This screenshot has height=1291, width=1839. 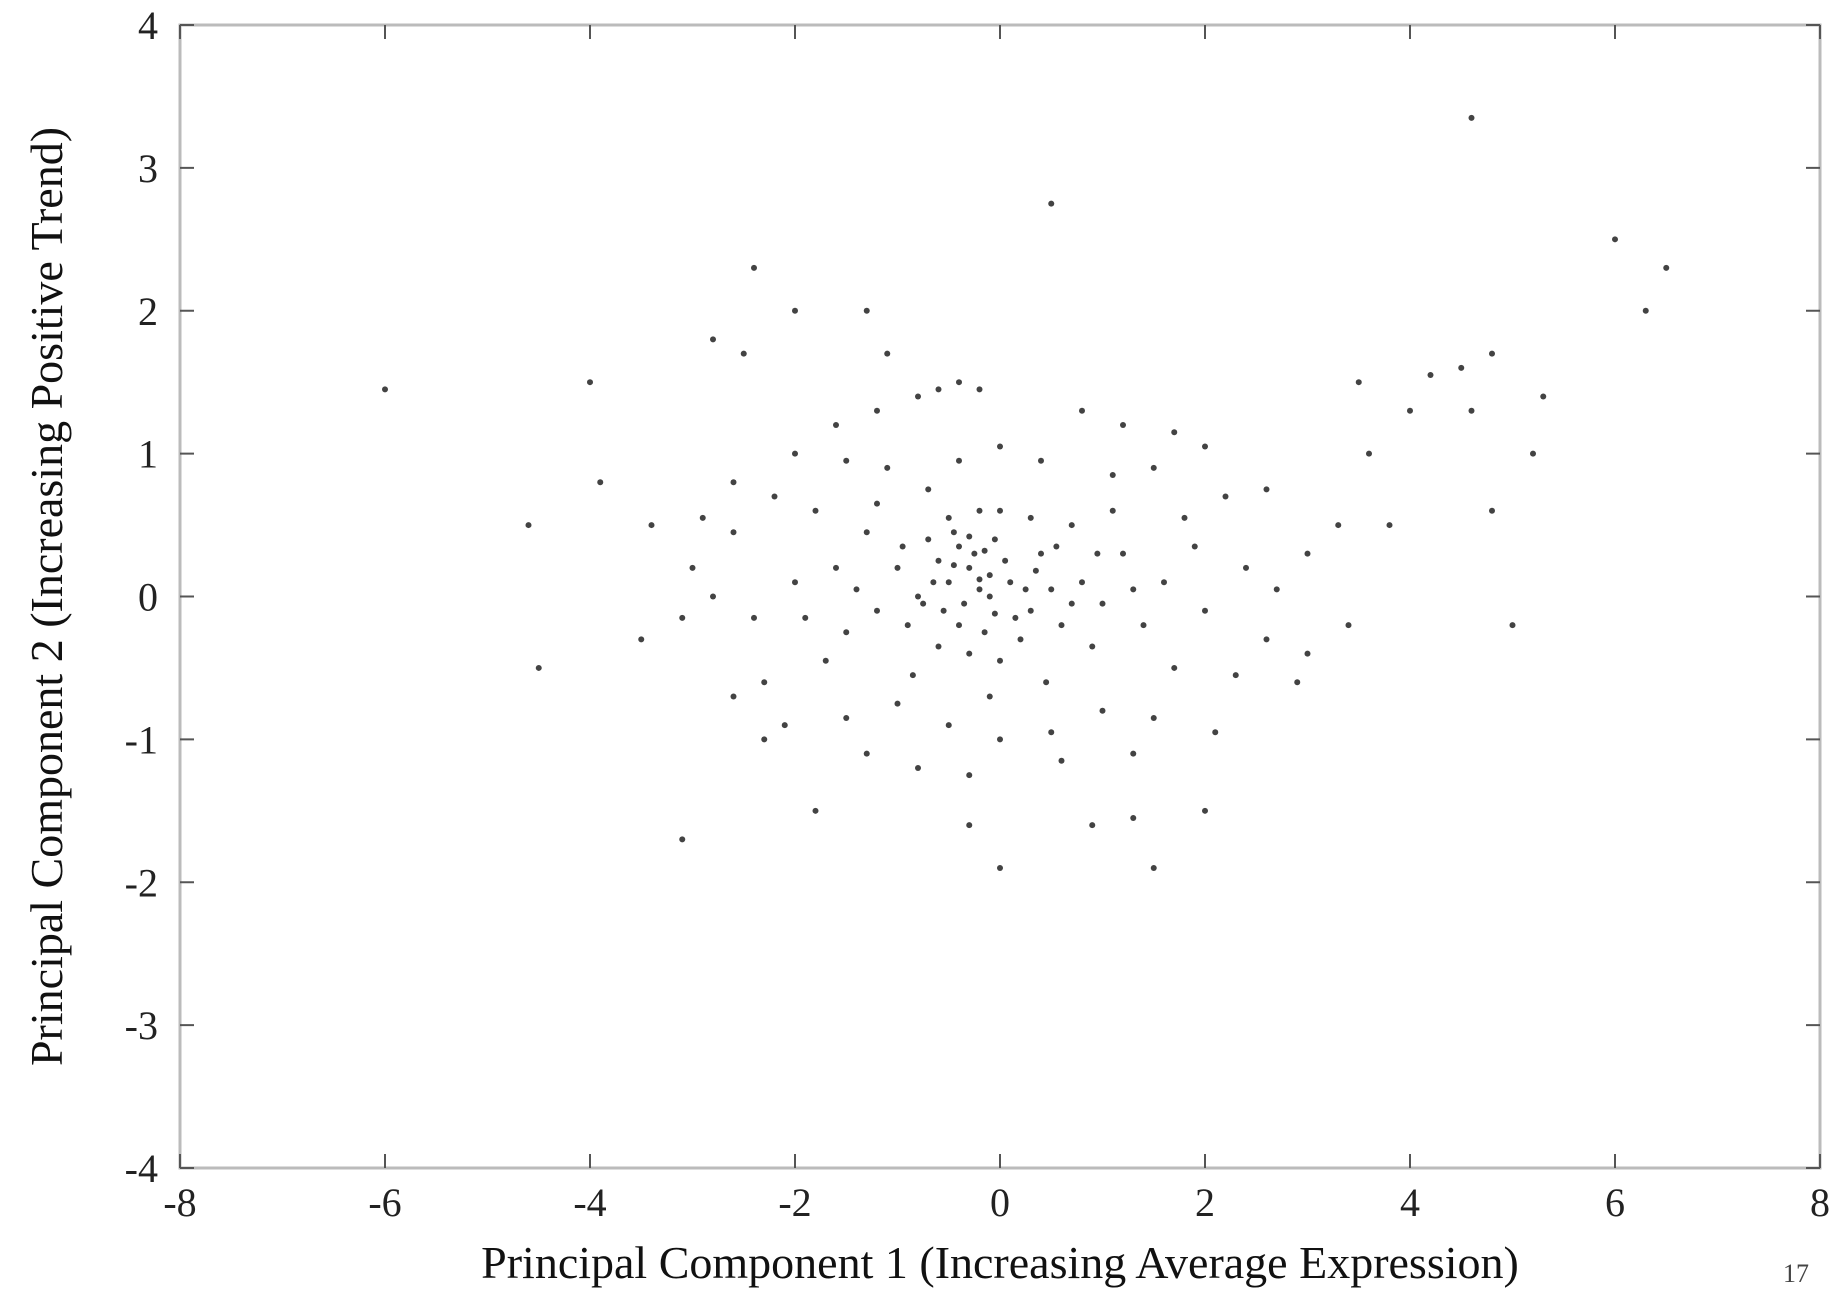 What do you see at coordinates (148, 168) in the screenshot?
I see `y-tick-label: 3` at bounding box center [148, 168].